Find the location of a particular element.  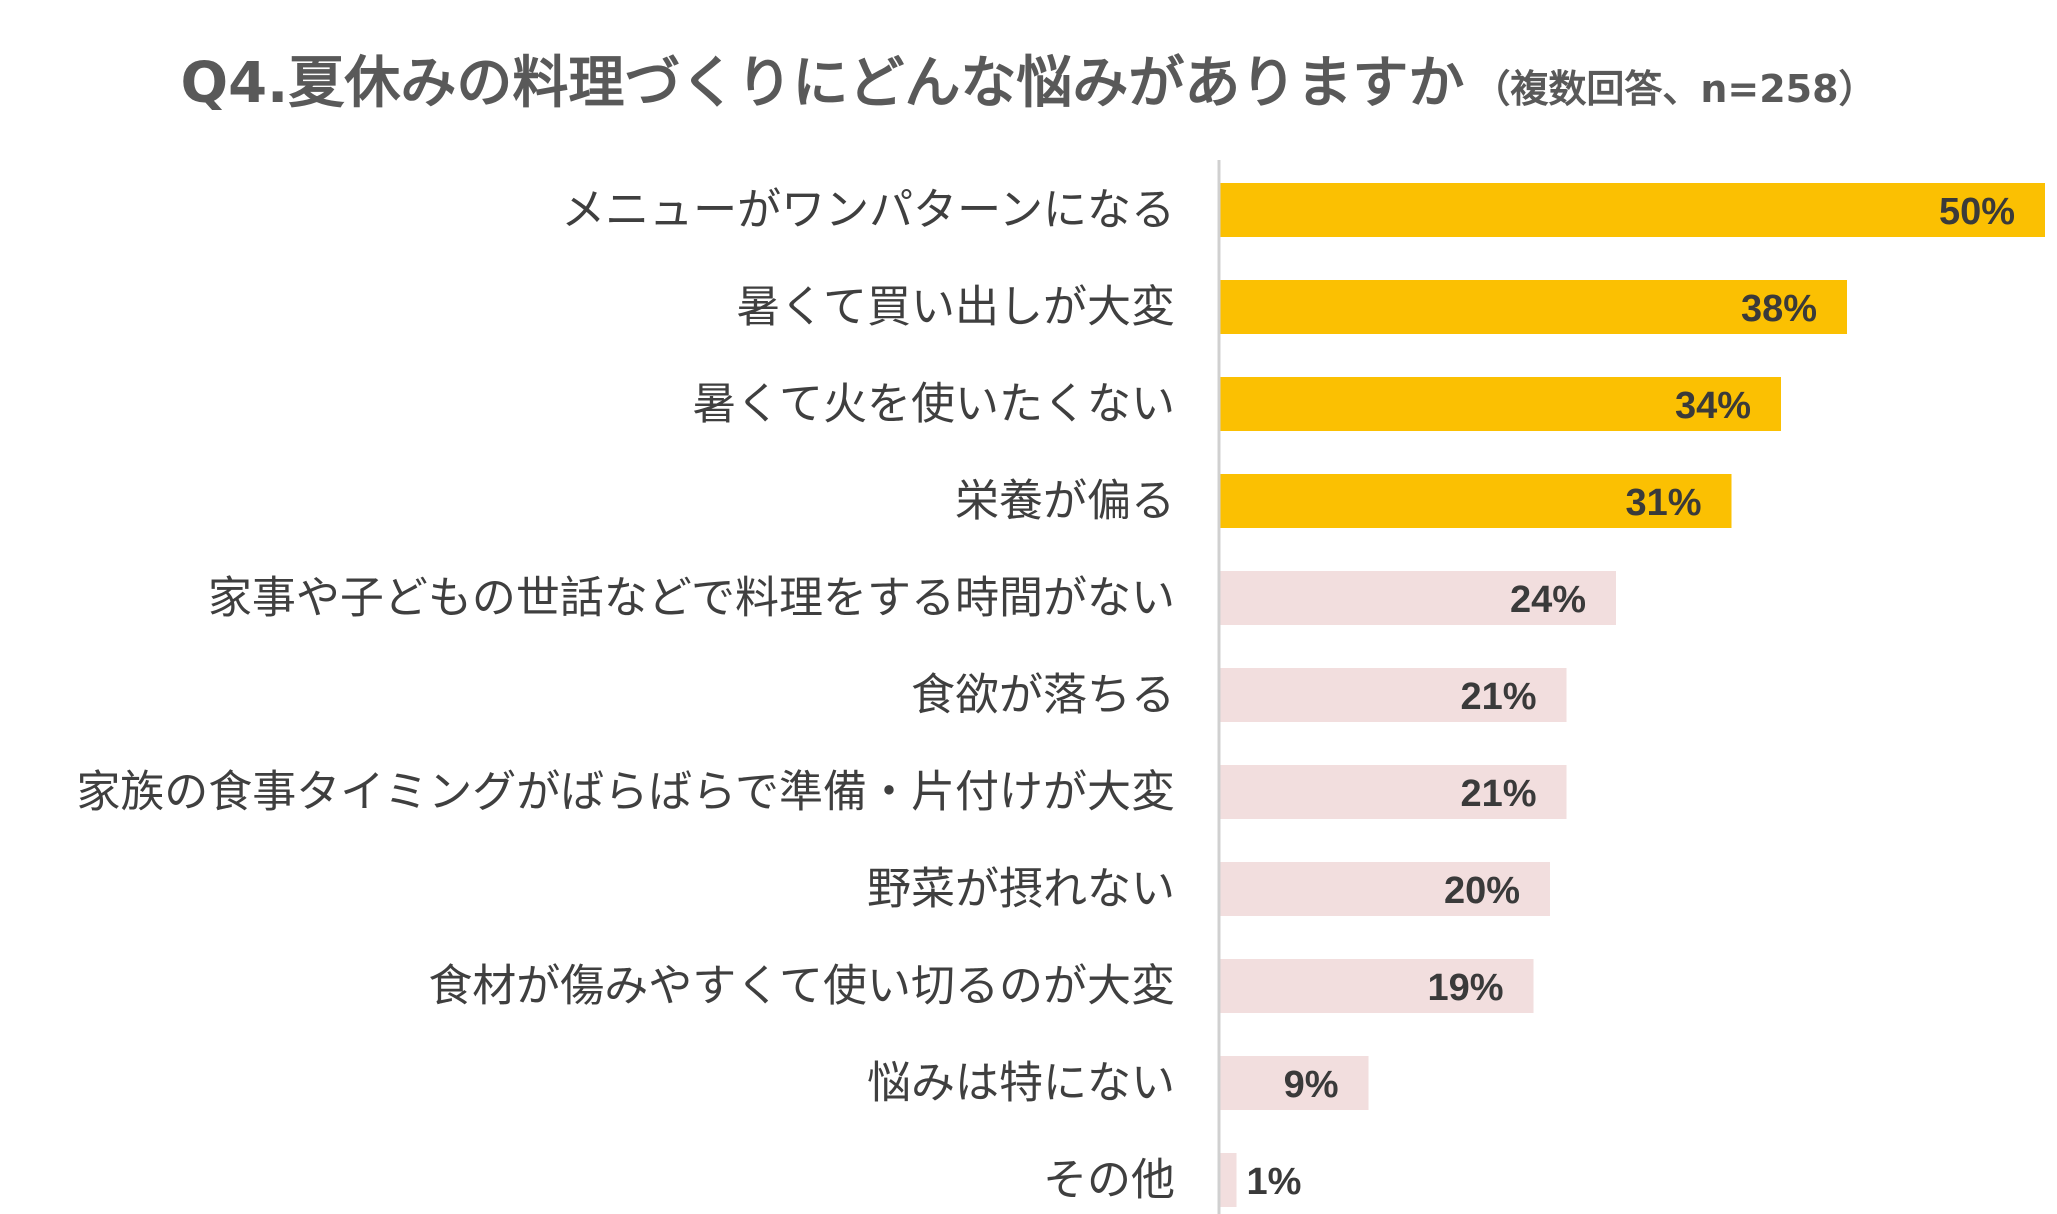

value-label-9: 19% is located at coordinates (1465, 988).